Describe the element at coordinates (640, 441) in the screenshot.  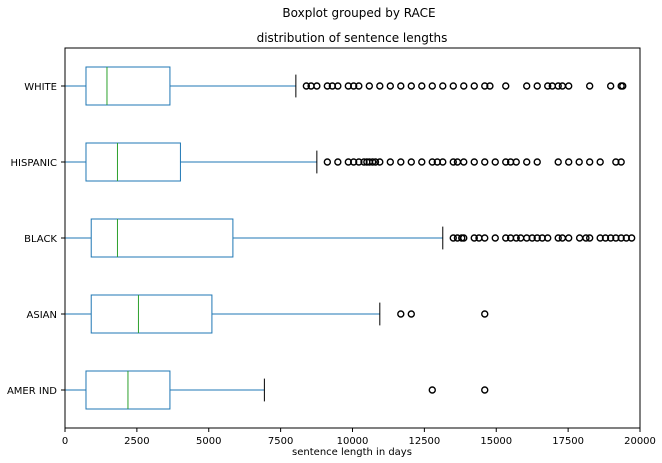
I see `x-tick-label: 20000` at that location.